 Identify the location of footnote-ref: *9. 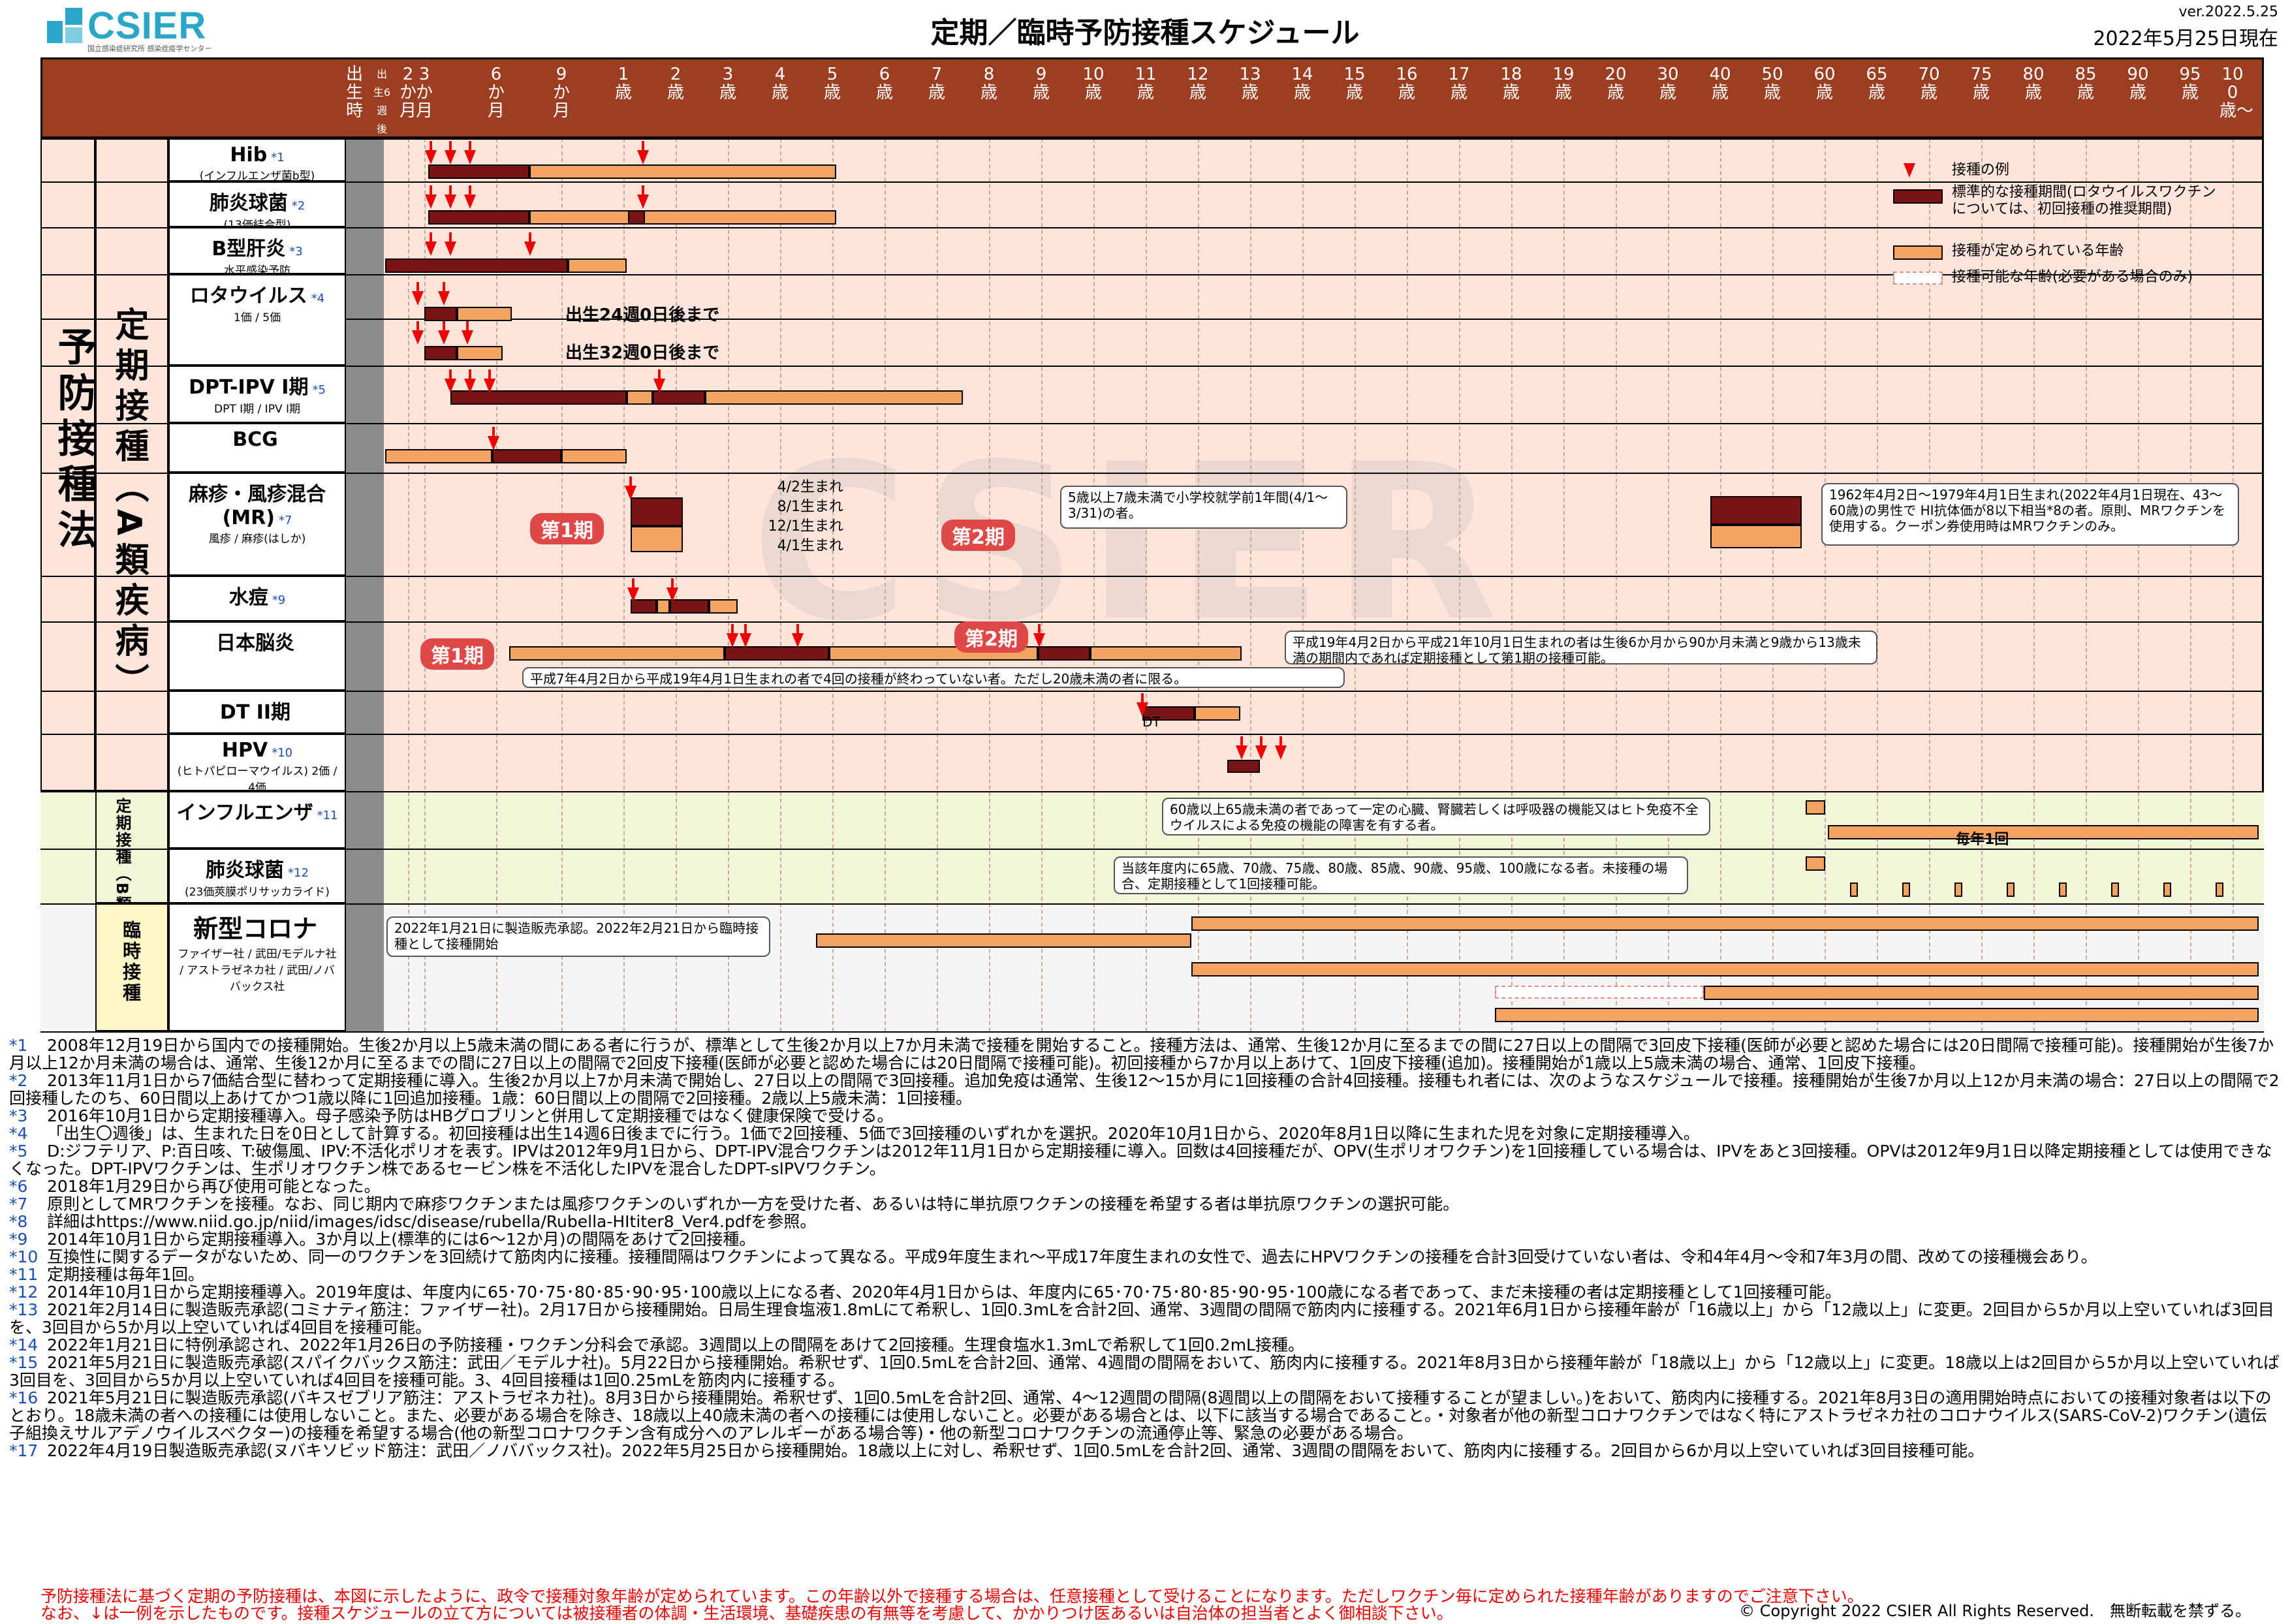
(279, 600).